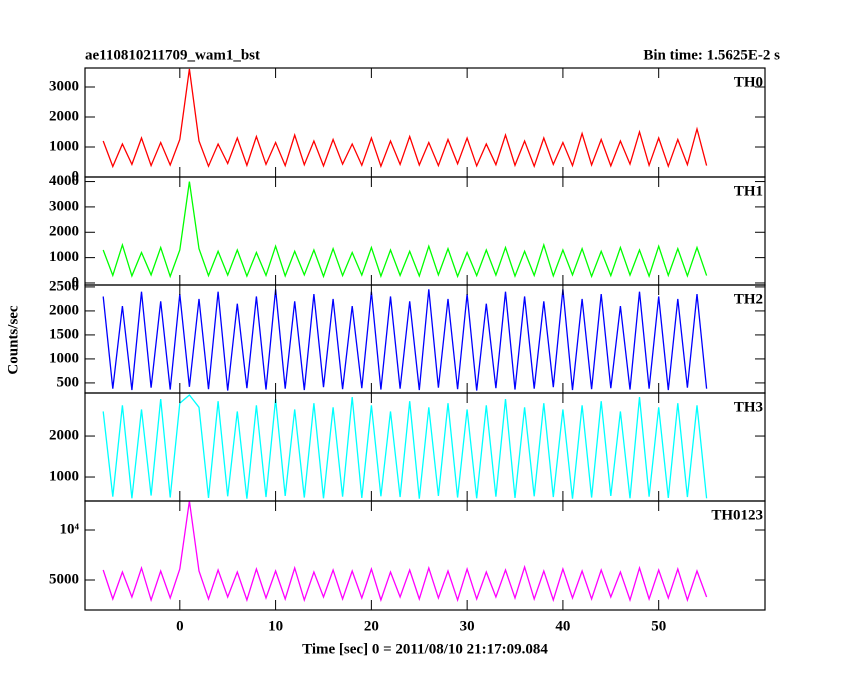 The image size is (850, 680). I want to click on y-tick-label: 2500, so click(64, 286).